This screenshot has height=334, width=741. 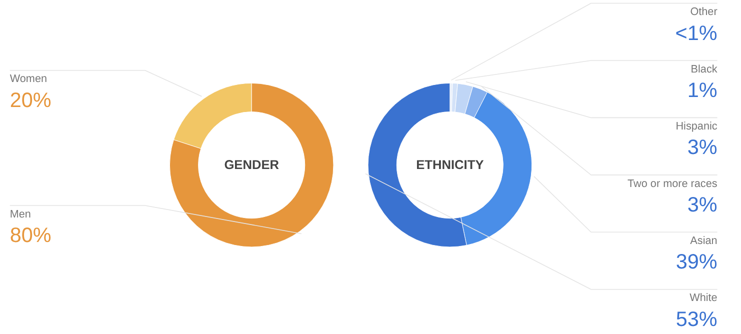 I want to click on data-label: 80%, so click(x=31, y=236).